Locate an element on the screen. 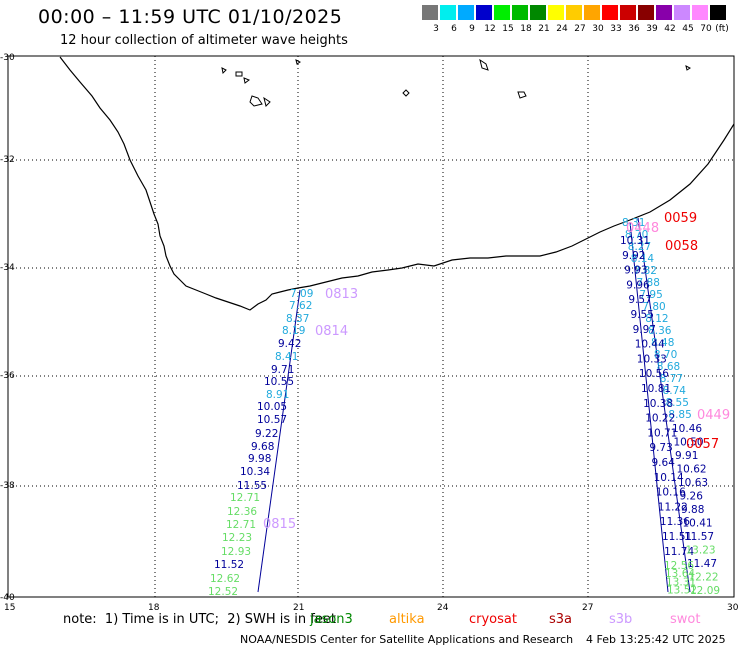  legend-label: 33 is located at coordinates (616, 29).